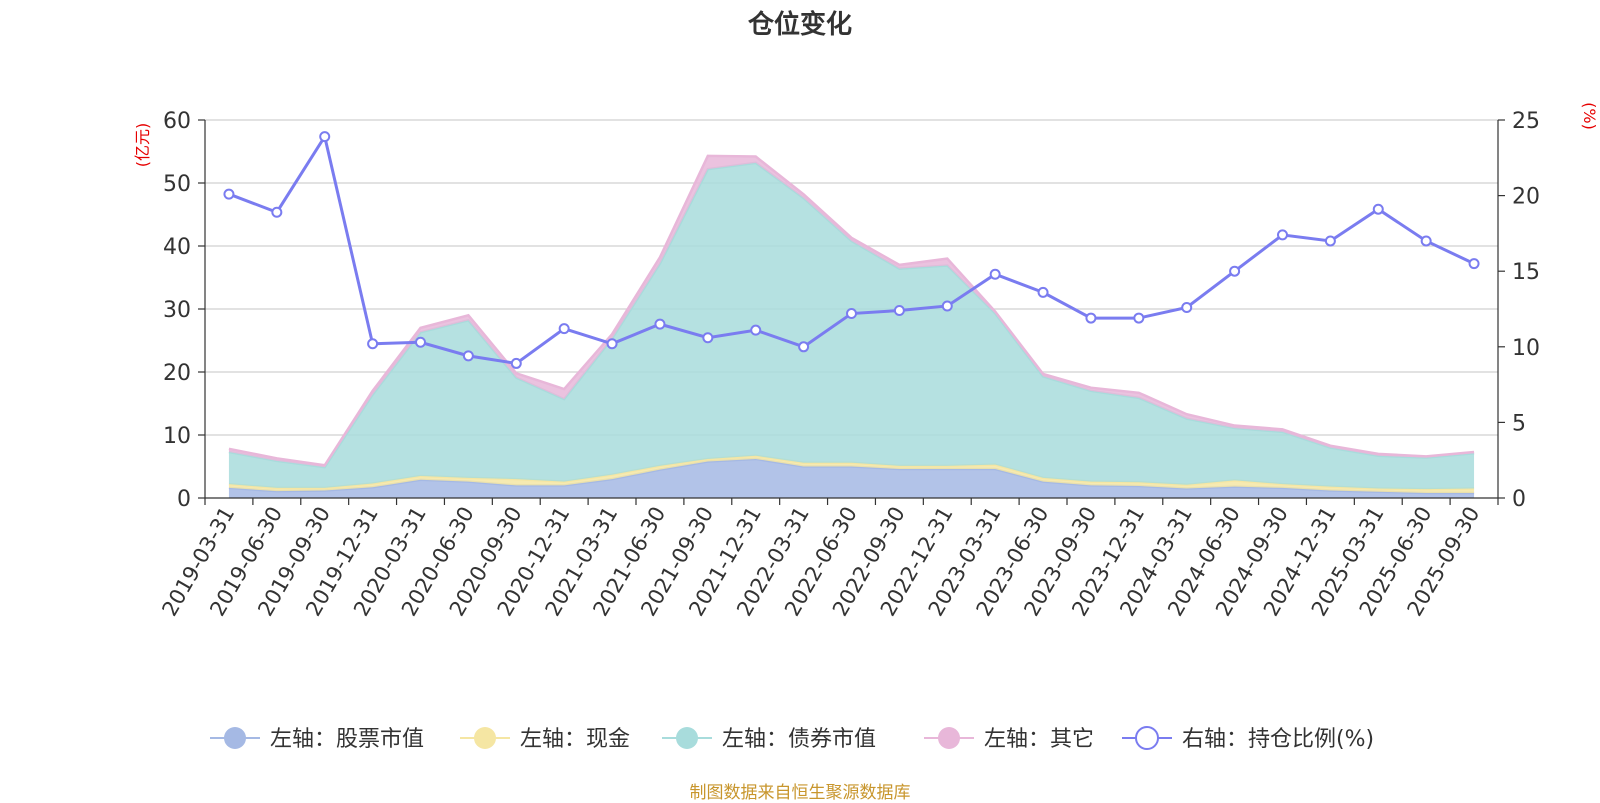 Image resolution: width=1600 pixels, height=803 pixels. I want to click on right-tick-label-25: 25, so click(1526, 121).